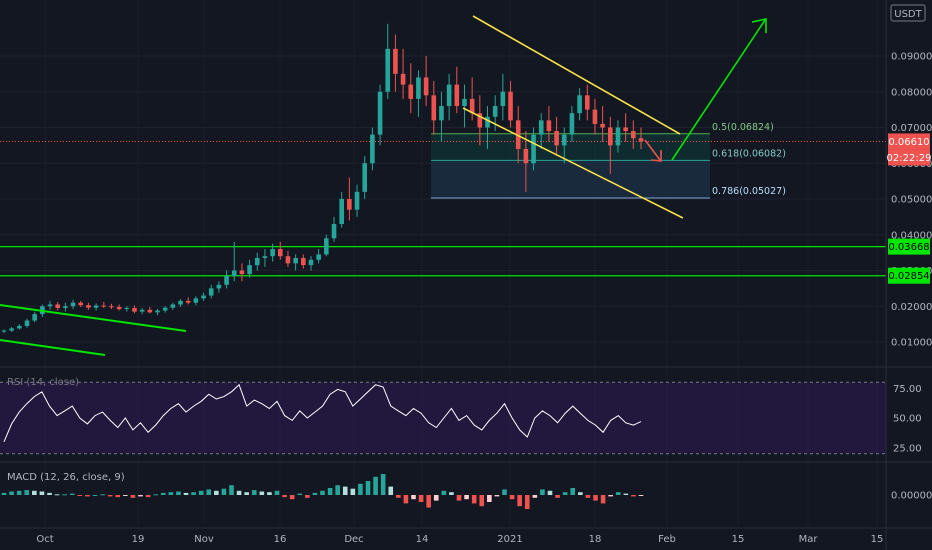 This screenshot has width=932, height=550. Describe the element at coordinates (718, 90) in the screenshot. I see `projection-arrow-up` at that location.